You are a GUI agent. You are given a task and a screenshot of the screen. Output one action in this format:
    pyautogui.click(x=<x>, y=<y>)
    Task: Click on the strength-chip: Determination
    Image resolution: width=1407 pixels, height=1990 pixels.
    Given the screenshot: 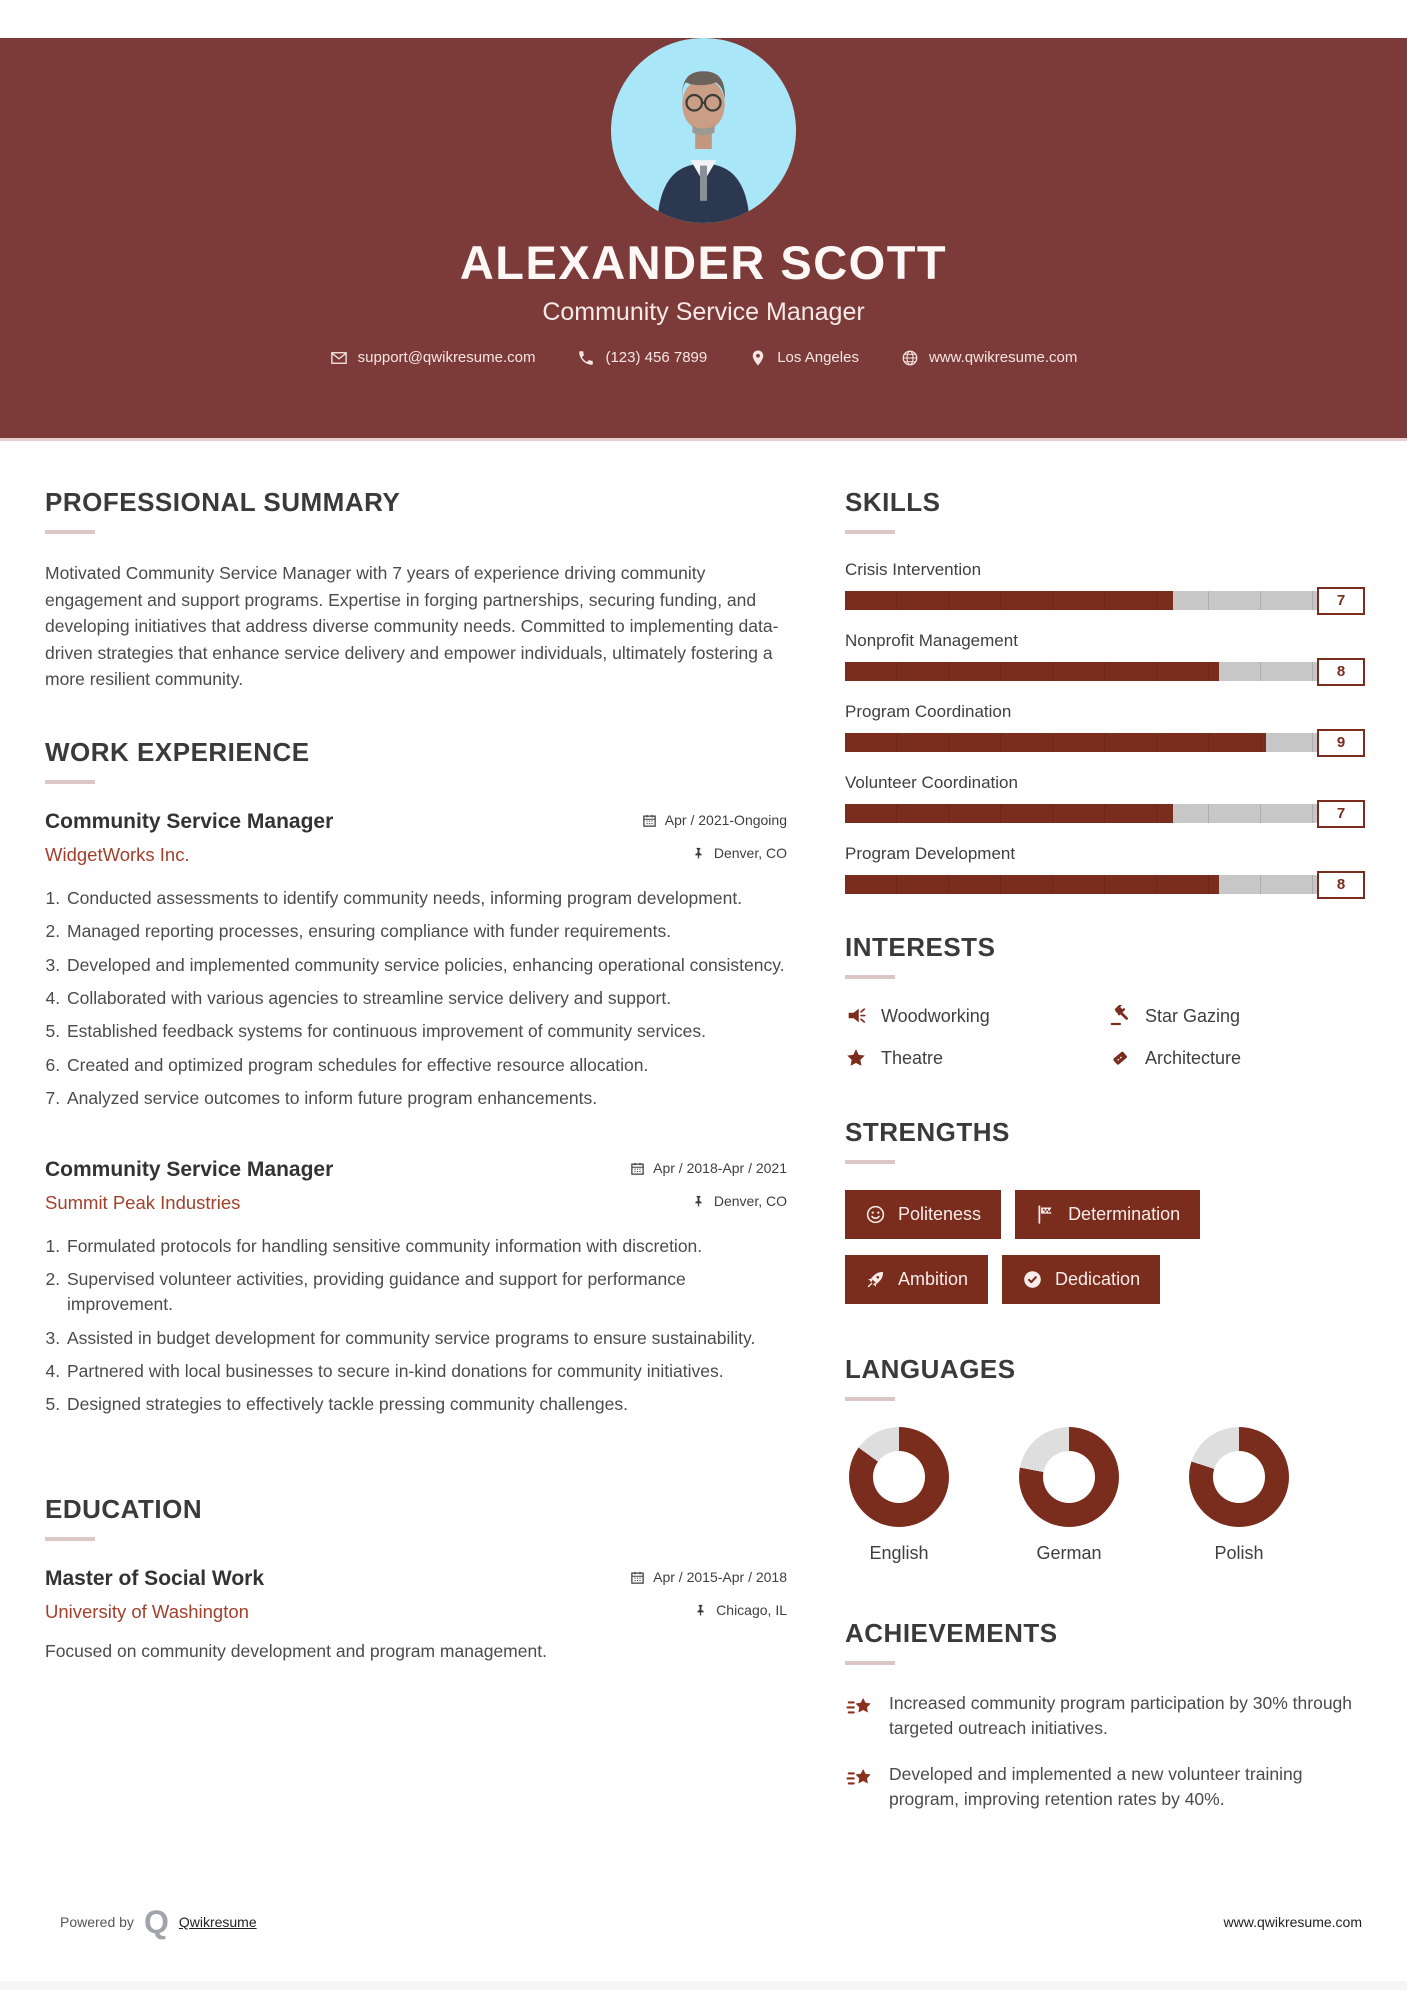 What is the action you would take?
    pyautogui.click(x=1108, y=1214)
    